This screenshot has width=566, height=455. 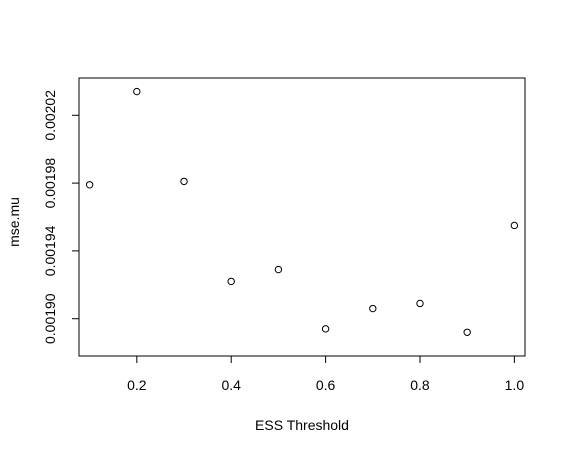 I want to click on y-tick-label: 0.00190, so click(x=50, y=318).